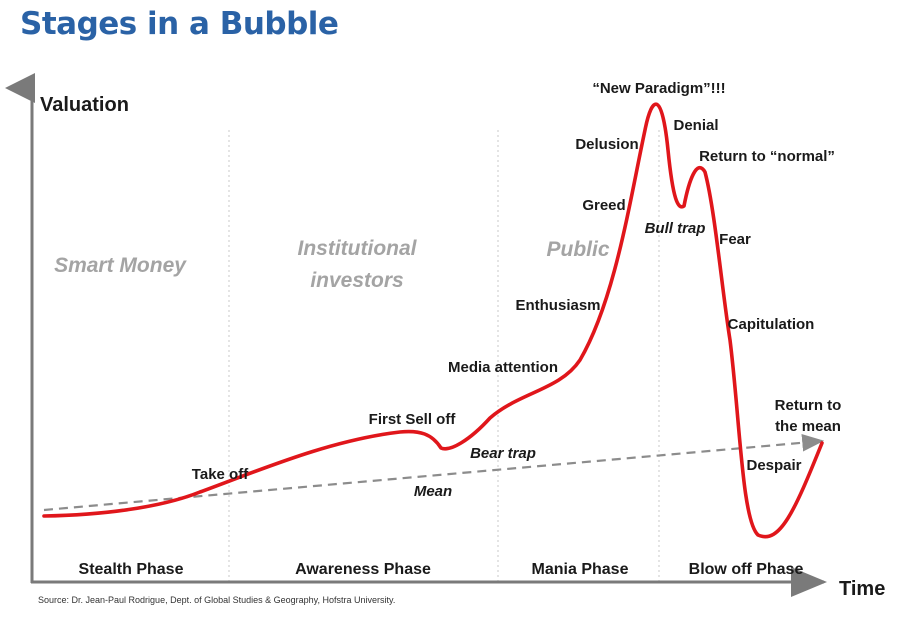  Describe the element at coordinates (606, 144) in the screenshot. I see `stage-delusion: Delusion` at that location.